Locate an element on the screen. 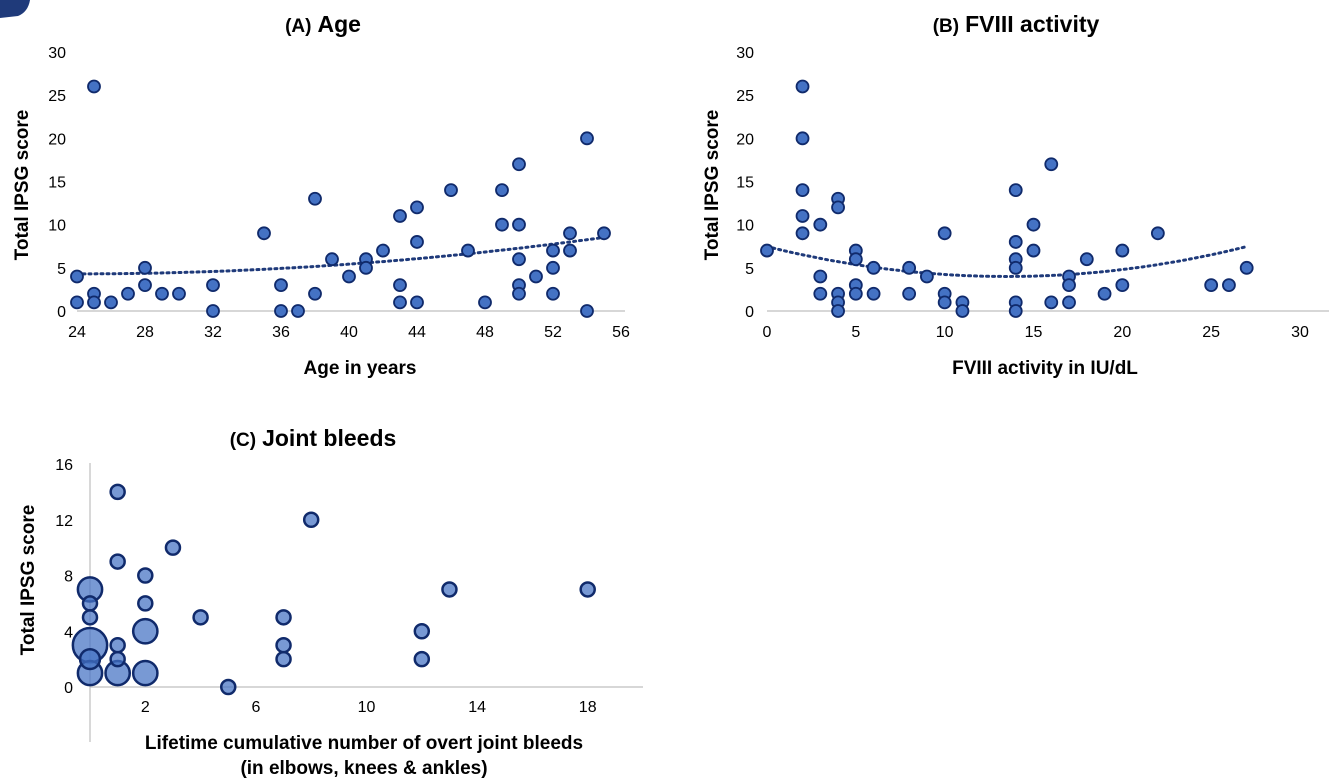  panel-b-points is located at coordinates (1007, 198).